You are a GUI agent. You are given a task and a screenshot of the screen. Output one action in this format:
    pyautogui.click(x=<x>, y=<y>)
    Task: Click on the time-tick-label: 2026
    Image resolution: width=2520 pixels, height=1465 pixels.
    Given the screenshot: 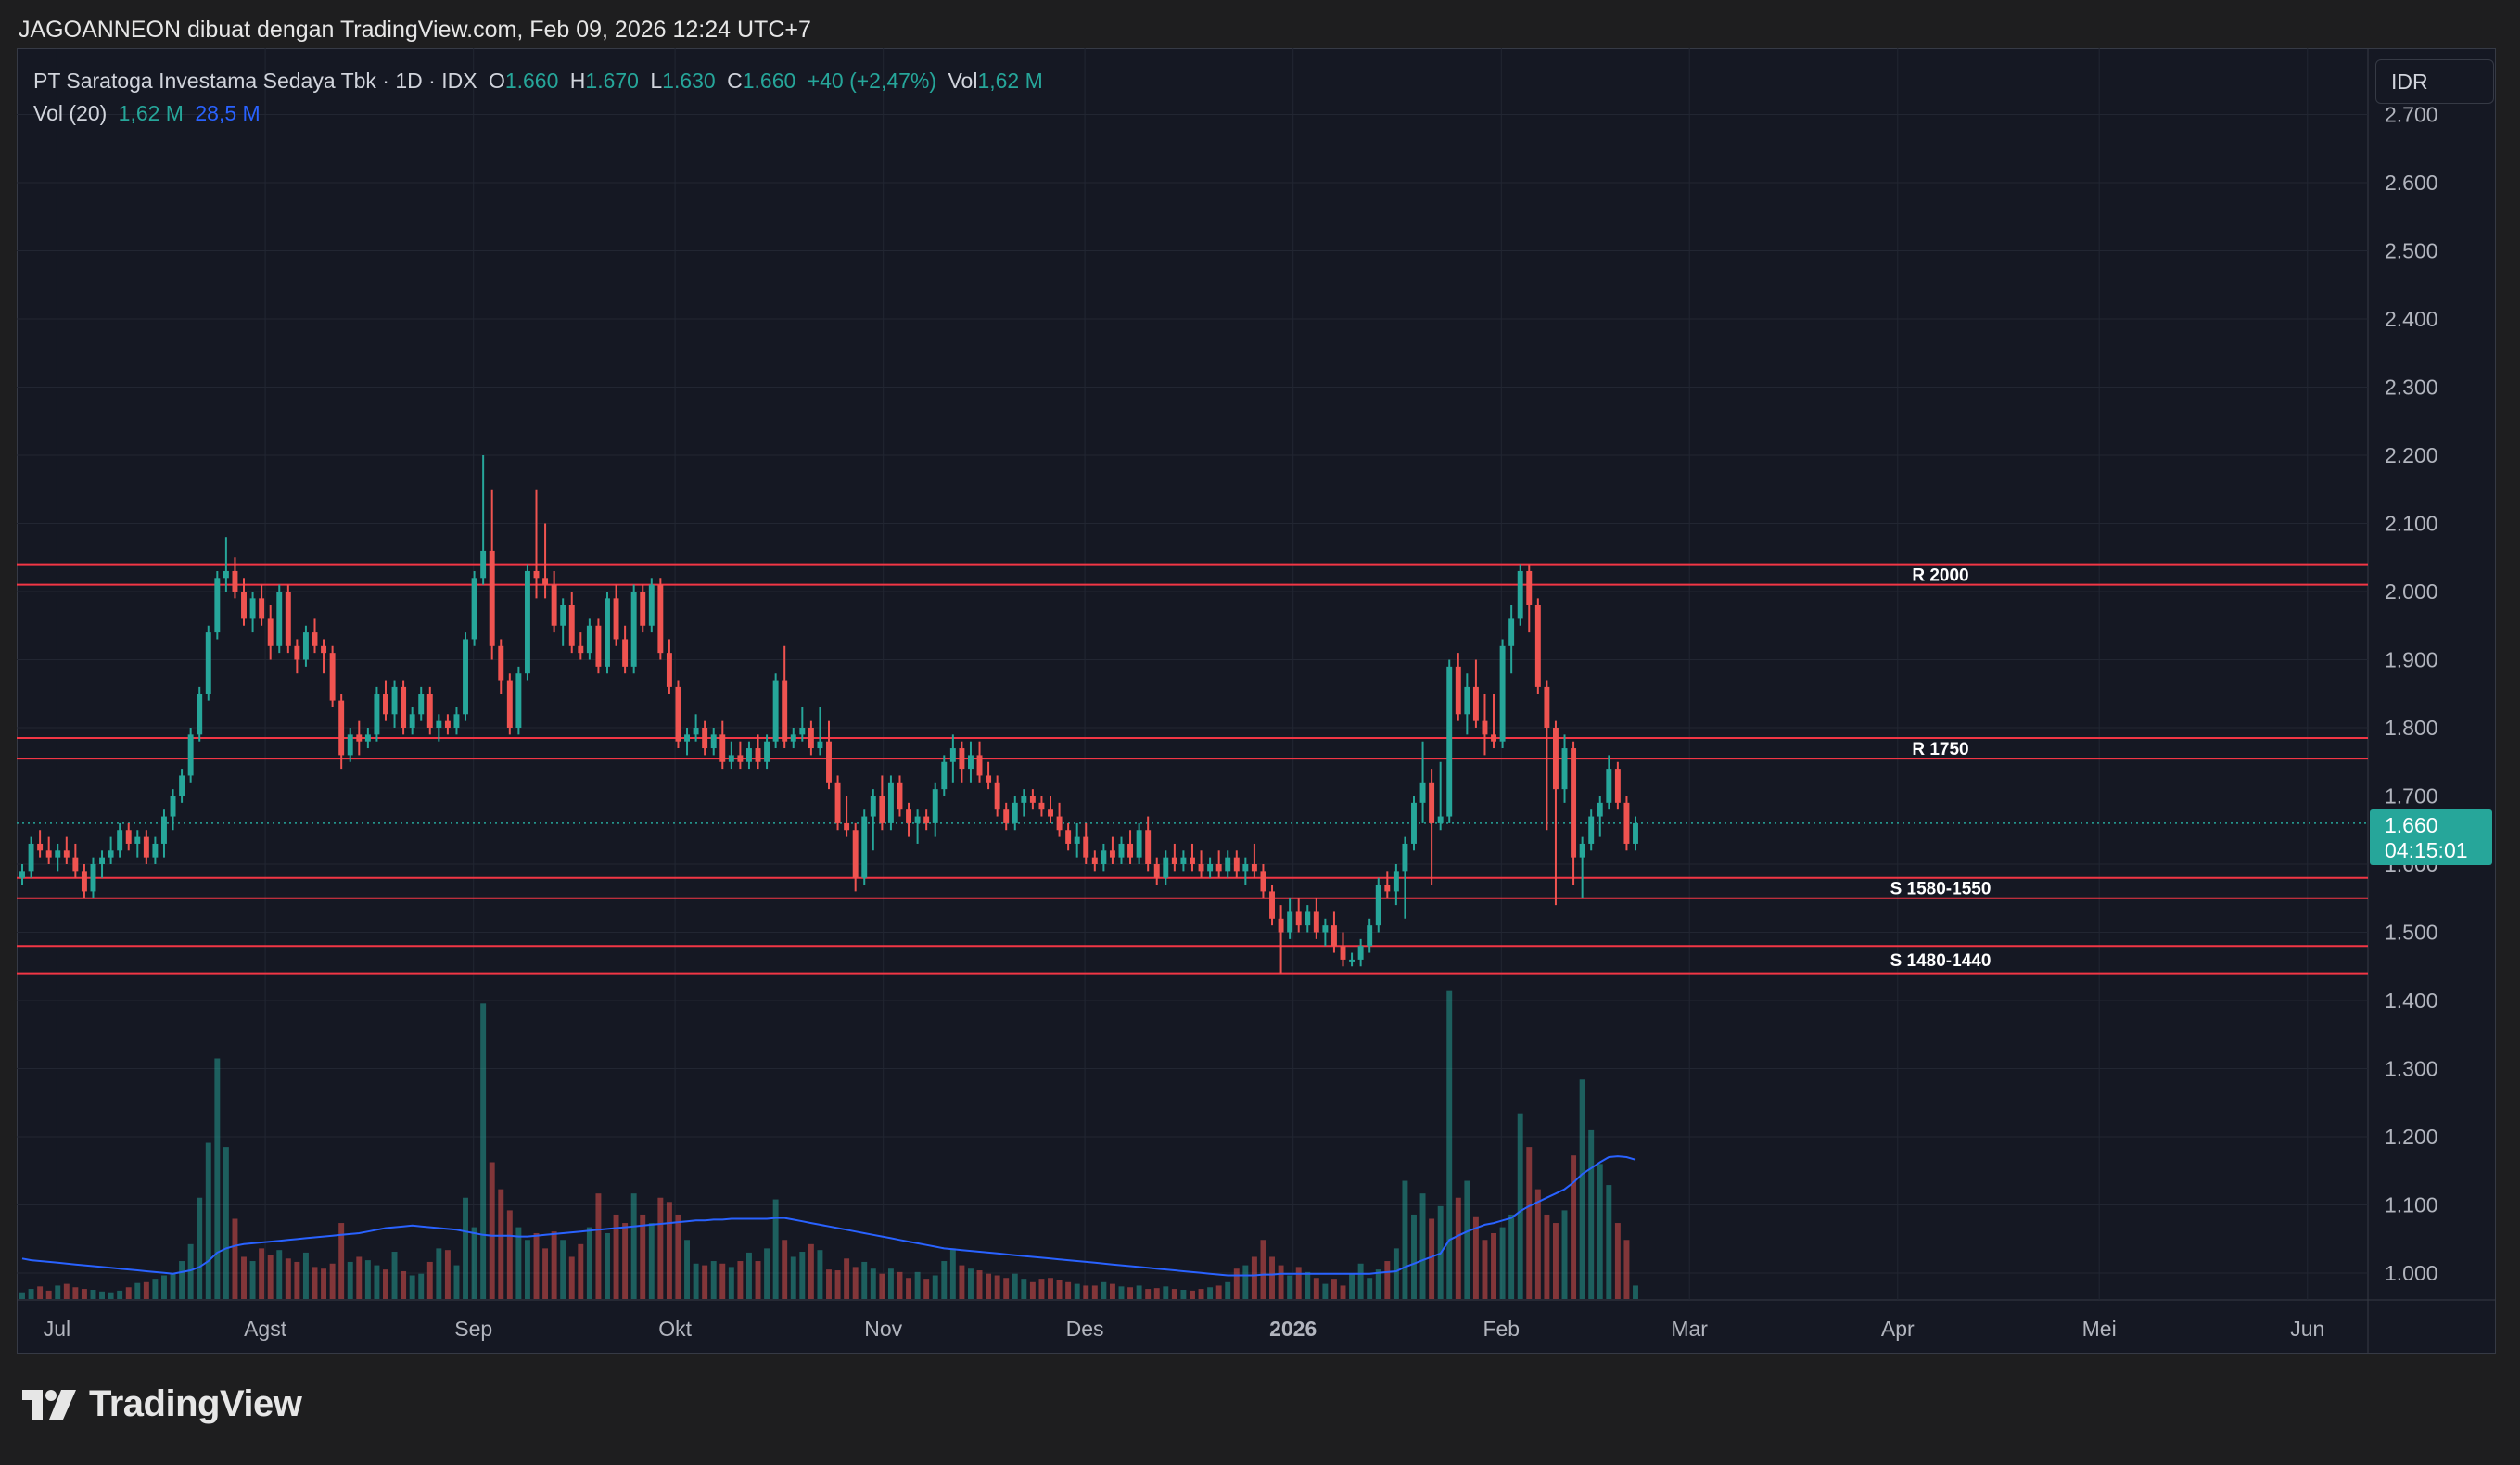 What is the action you would take?
    pyautogui.click(x=1293, y=1329)
    